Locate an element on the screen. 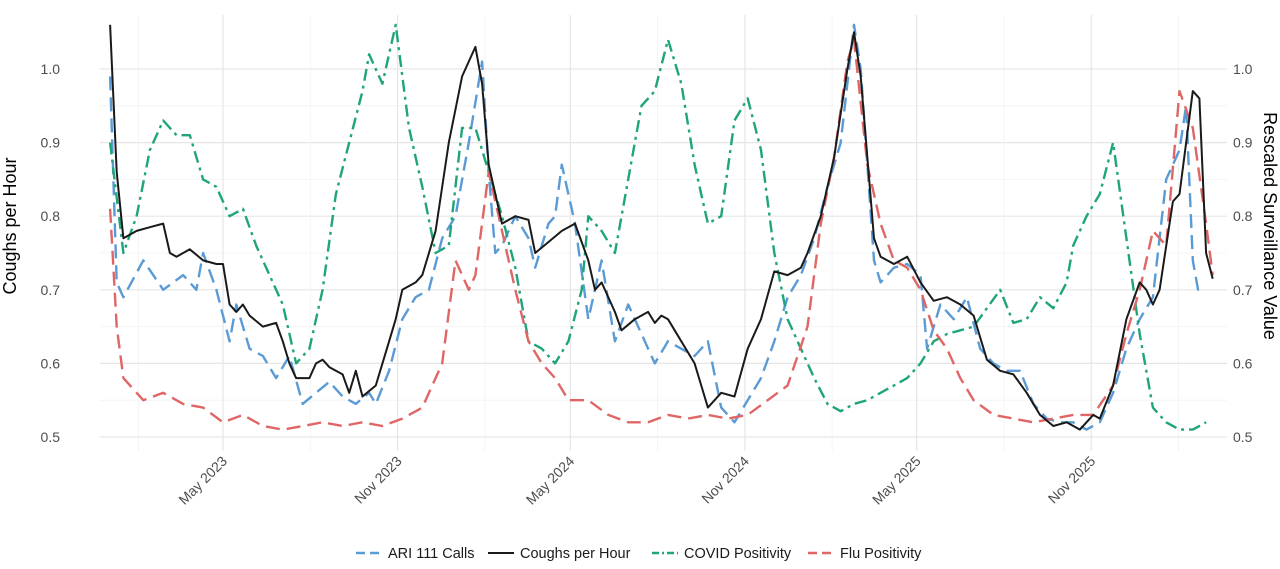 The image size is (1280, 569). y-tick-label-left: 0.6 is located at coordinates (51, 363).